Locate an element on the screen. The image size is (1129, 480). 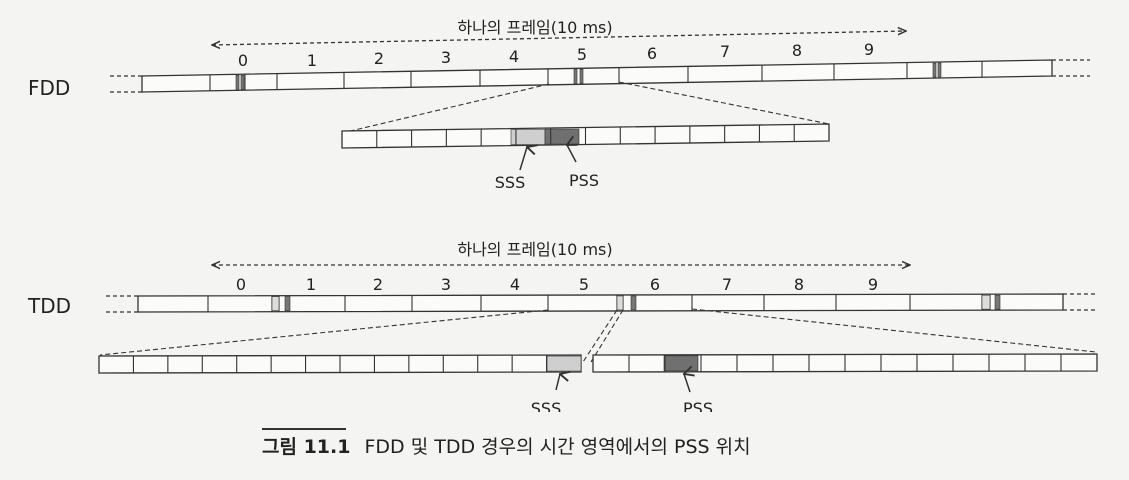
fdd-label: FDD is located at coordinates (49, 88).